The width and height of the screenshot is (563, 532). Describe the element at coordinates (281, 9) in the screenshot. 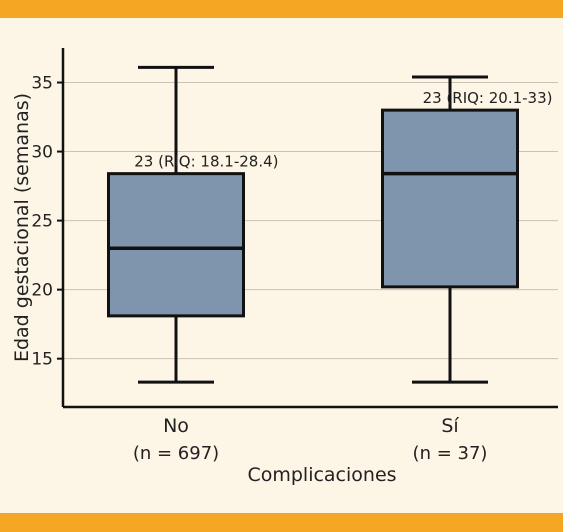

I see `top-orange-band` at that location.